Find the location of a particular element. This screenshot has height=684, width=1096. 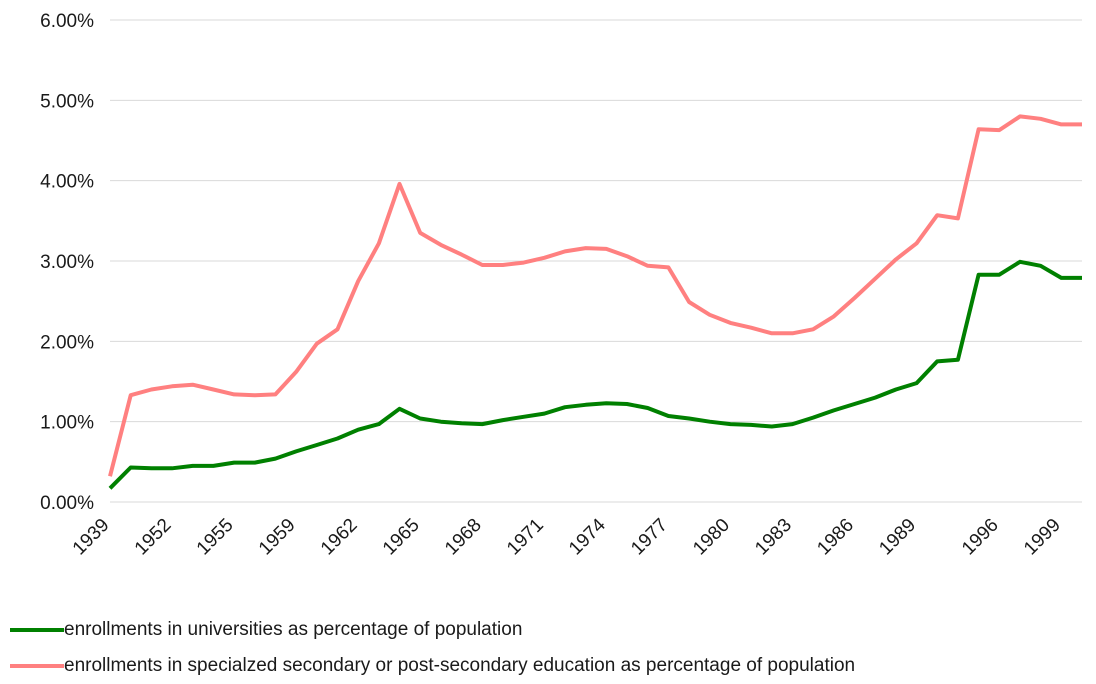

y-tick-label: 0.00% is located at coordinates (67, 503).